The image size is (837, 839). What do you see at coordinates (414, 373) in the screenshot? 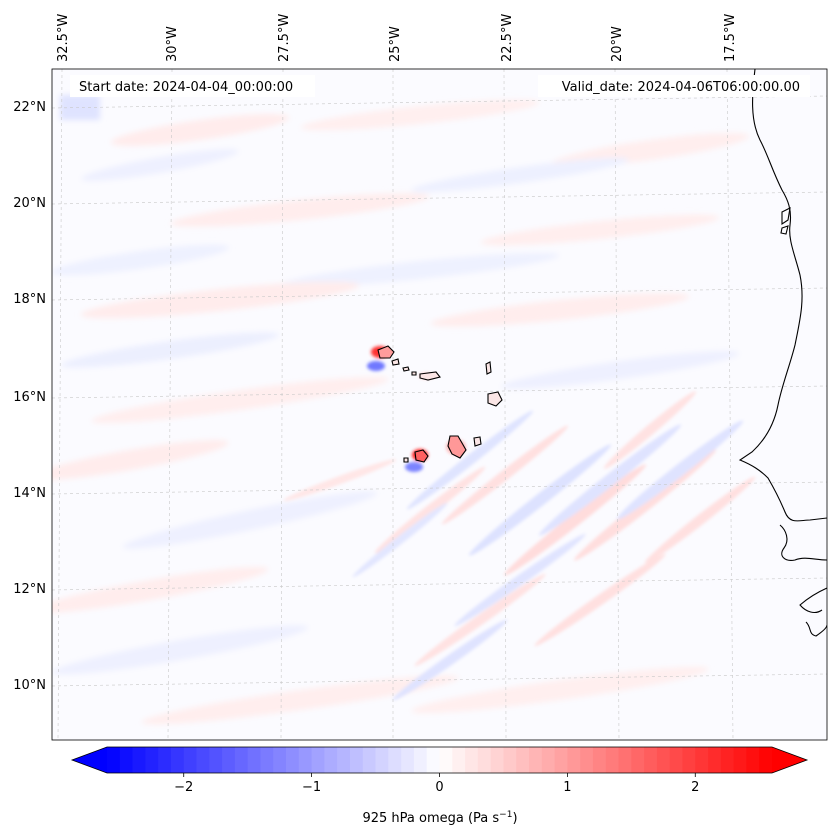
I see `island-islet` at bounding box center [414, 373].